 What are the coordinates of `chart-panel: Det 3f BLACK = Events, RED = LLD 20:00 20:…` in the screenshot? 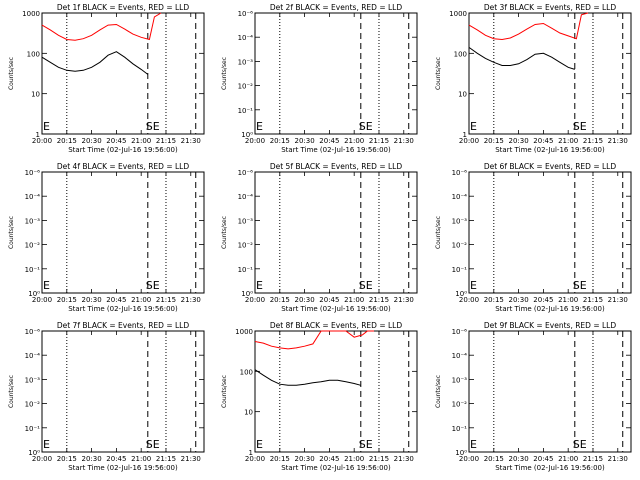 It's located at (533, 78).